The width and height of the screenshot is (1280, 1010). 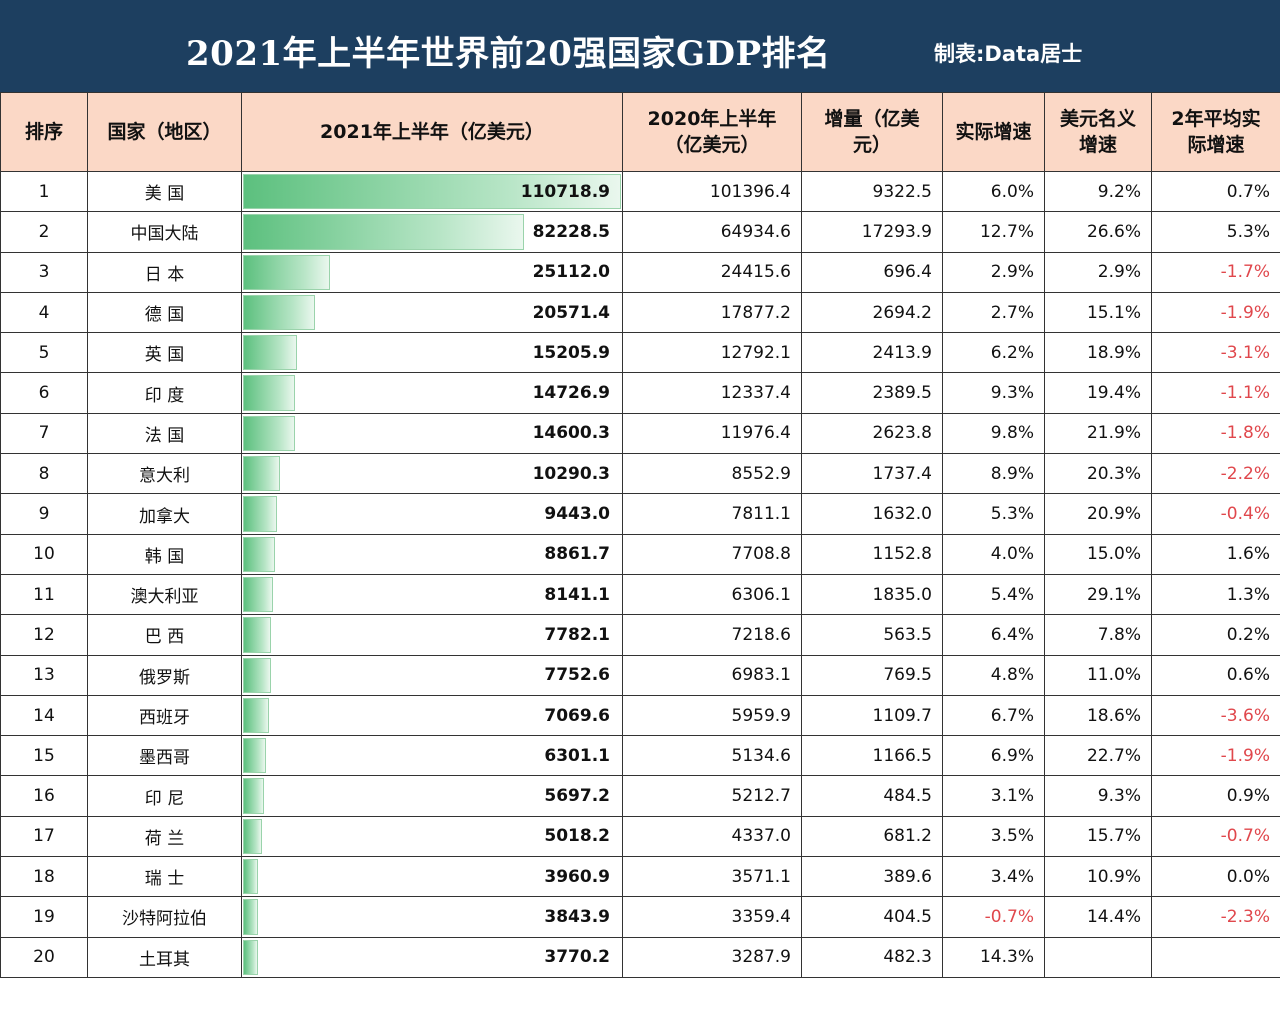 I want to click on gdp-2020-cell: 5134.6, so click(x=712, y=756).